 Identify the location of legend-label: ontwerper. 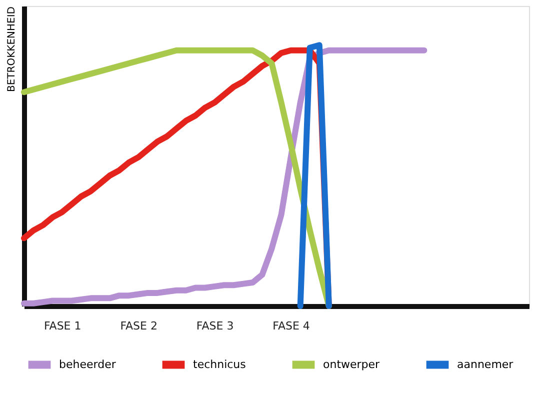
(351, 364).